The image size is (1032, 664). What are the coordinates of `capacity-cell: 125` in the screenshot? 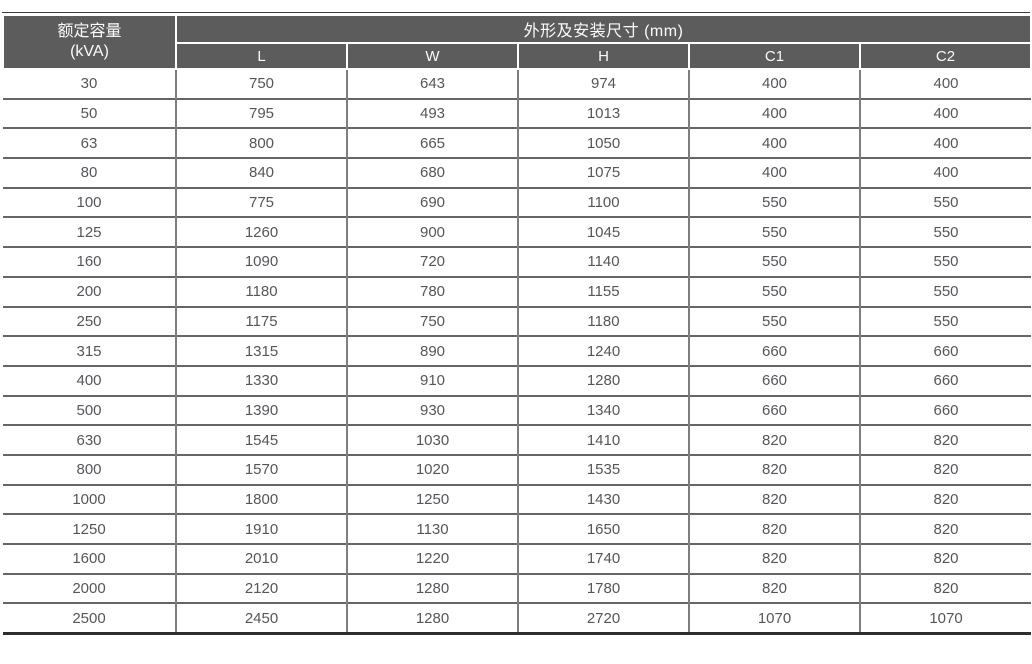 It's located at (89, 232).